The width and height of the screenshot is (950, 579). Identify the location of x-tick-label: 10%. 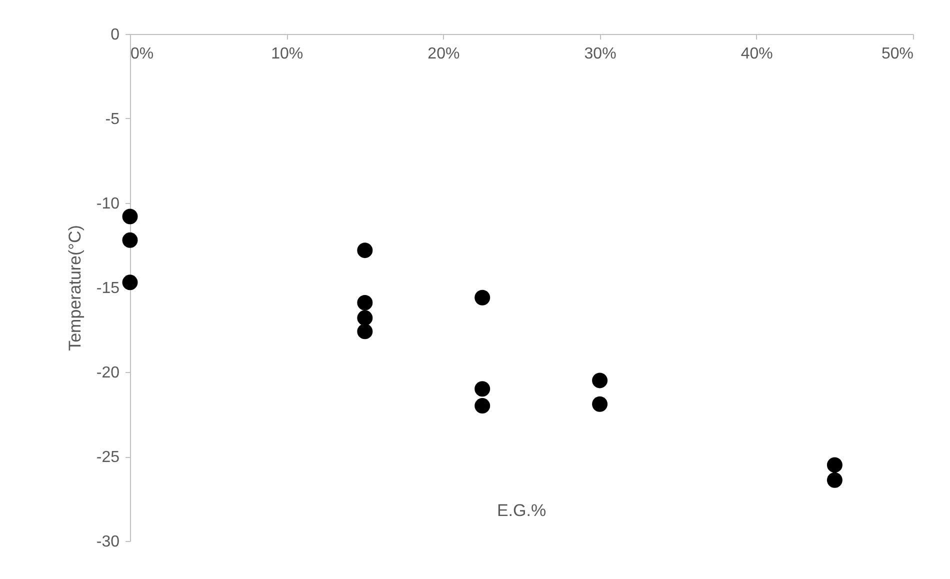
(287, 54).